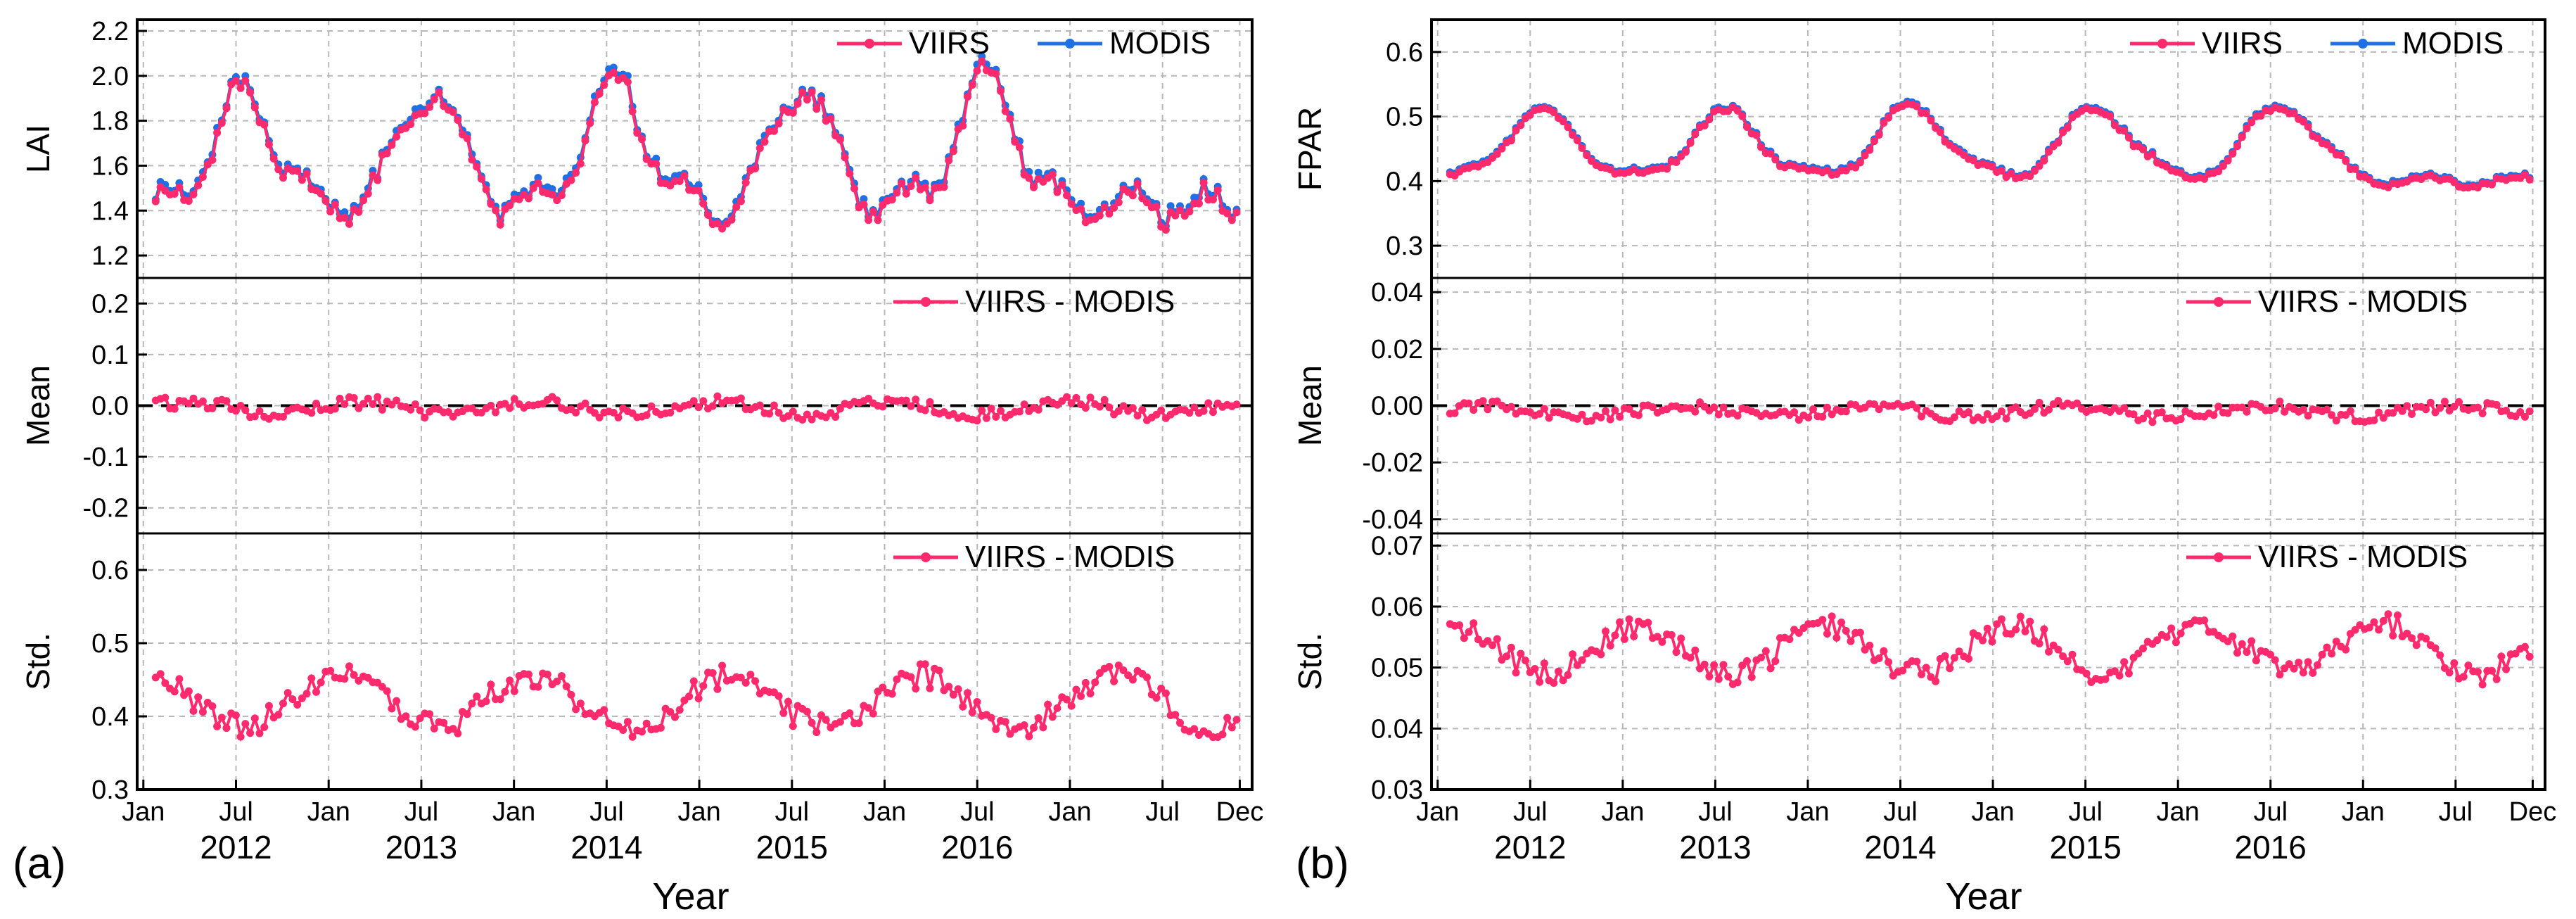 The image size is (2576, 919). I want to click on y-axis-label: Mean, so click(1310, 406).